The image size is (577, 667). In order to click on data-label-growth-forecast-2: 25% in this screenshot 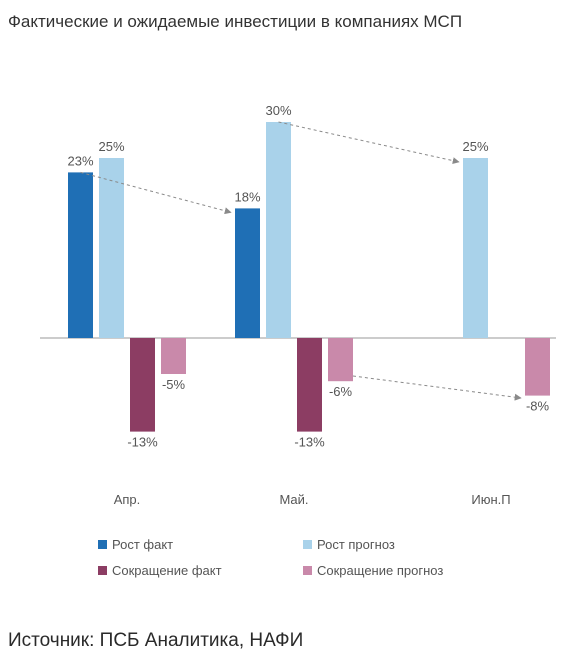, I will do `click(475, 146)`.